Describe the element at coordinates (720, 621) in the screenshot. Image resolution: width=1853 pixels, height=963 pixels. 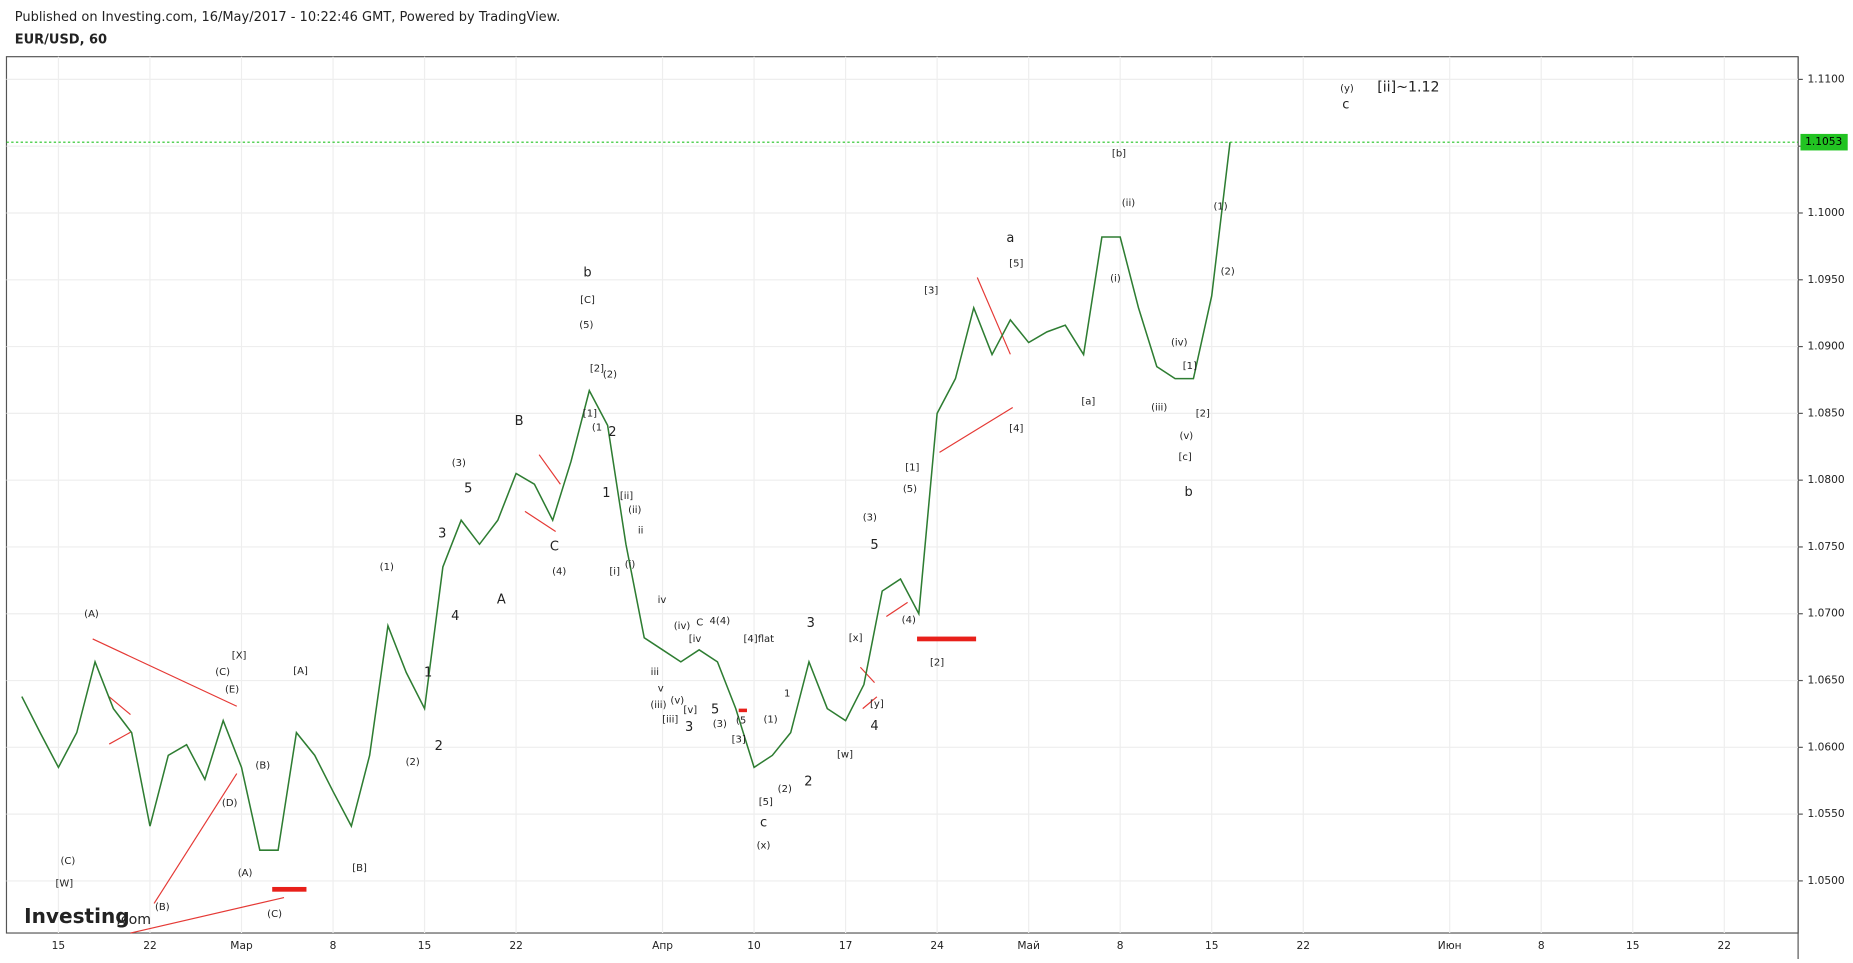
I see `wave-label: 4(4)` at that location.